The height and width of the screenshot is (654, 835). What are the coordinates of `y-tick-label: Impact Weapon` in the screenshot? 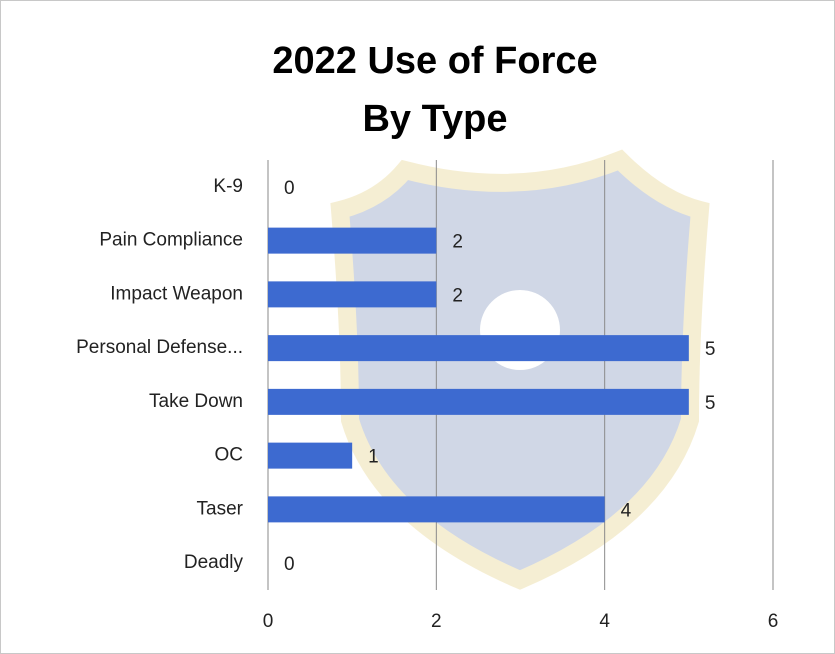 It's located at (176, 293).